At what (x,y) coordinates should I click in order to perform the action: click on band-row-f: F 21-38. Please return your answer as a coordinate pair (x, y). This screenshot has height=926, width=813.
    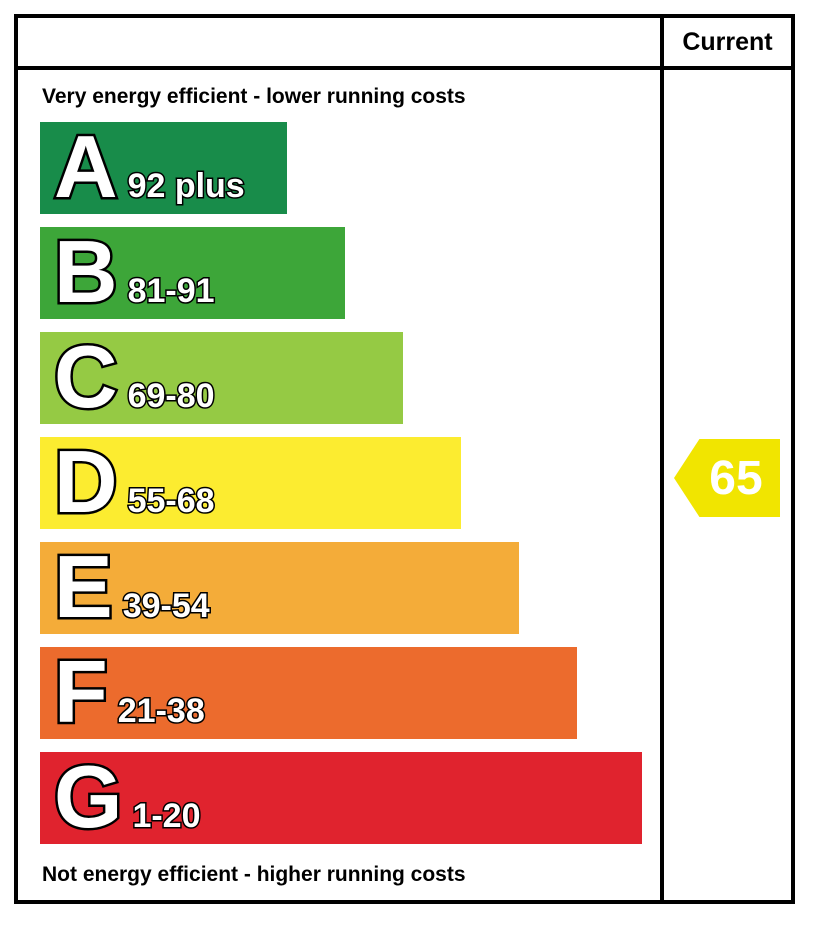
    Looking at the image, I should click on (350, 691).